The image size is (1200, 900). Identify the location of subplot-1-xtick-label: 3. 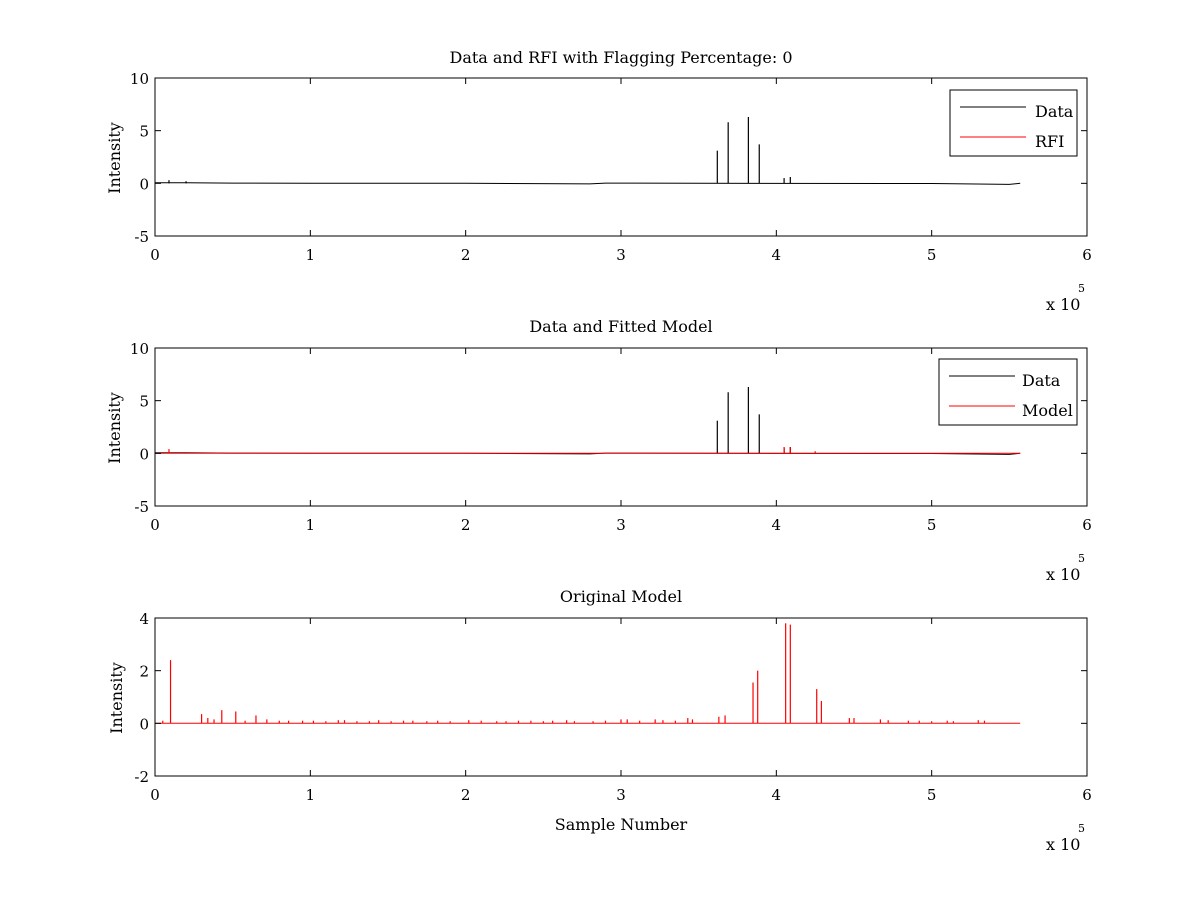
(621, 255).